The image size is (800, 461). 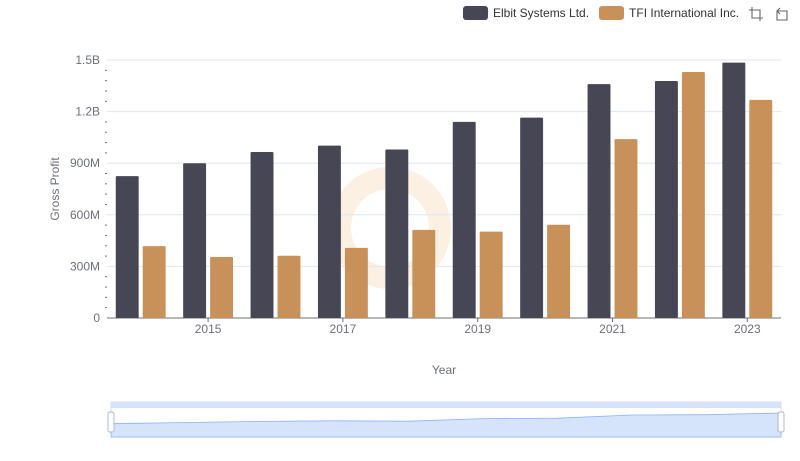 What do you see at coordinates (756, 14) in the screenshot?
I see `zoom-box-icon` at bounding box center [756, 14].